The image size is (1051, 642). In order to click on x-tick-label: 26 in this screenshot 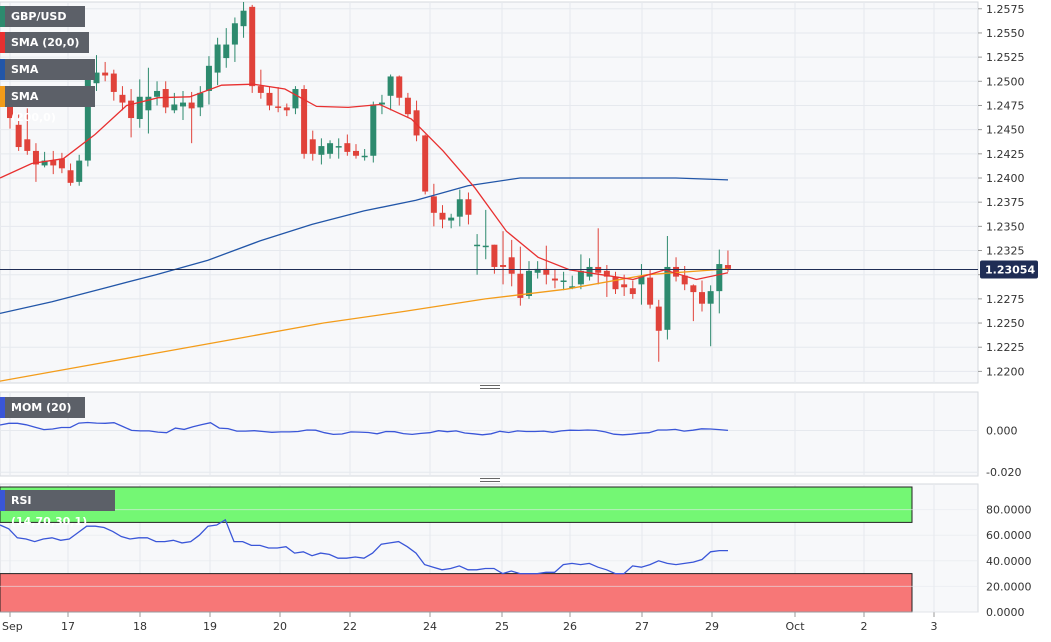, I will do `click(570, 626)`.